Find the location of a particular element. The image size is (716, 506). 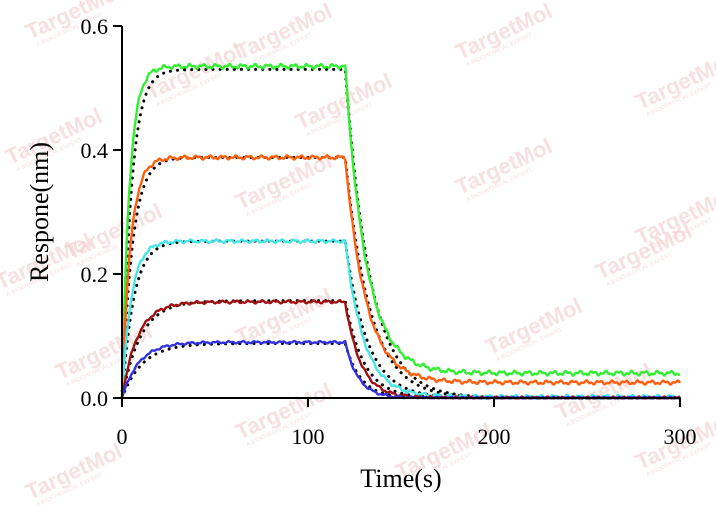

y-tick-label: 0.4 is located at coordinates (95, 150).